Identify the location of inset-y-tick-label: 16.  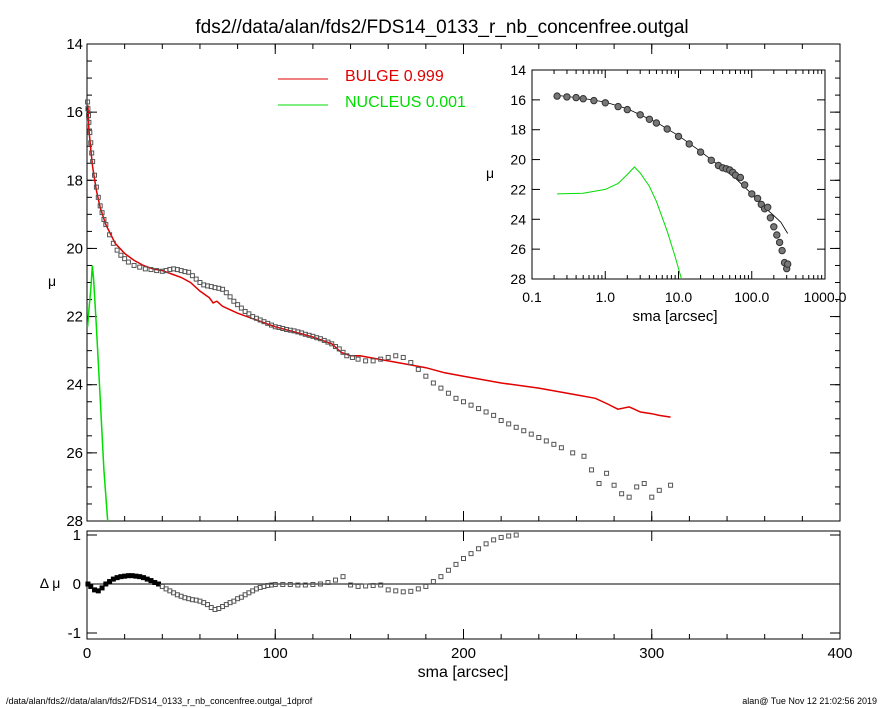
(518, 100).